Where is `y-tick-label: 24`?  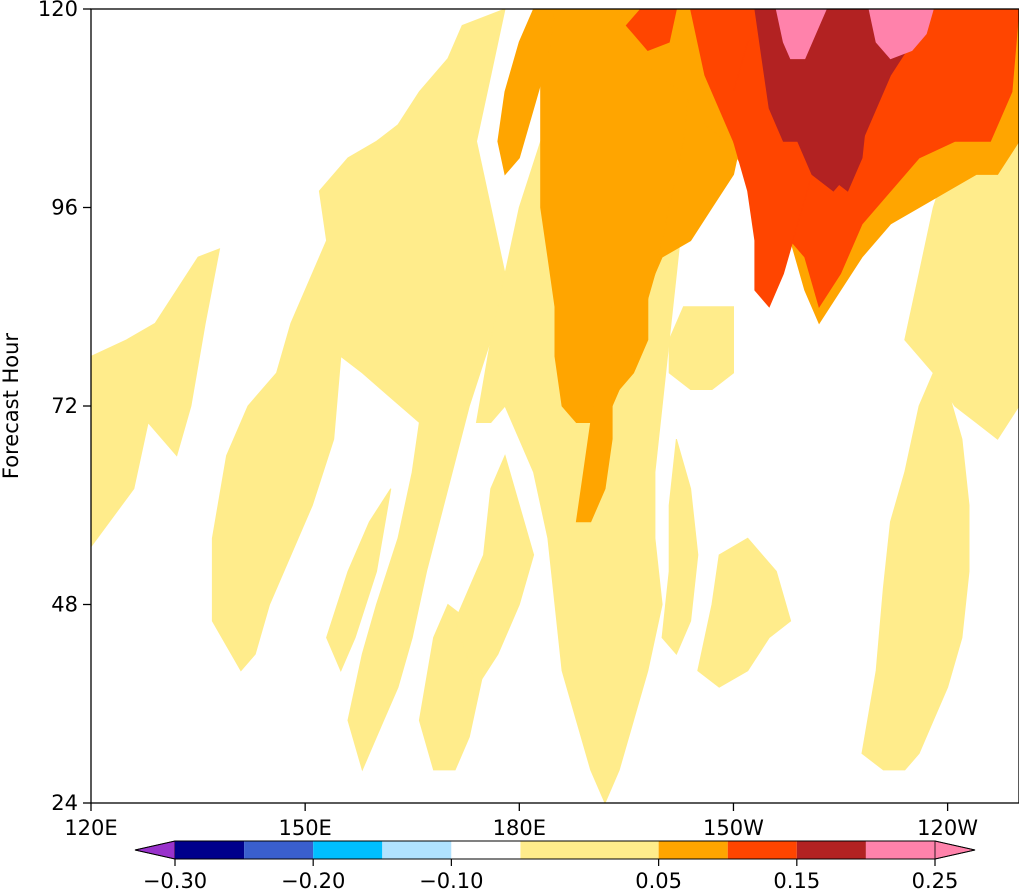
y-tick-label: 24 is located at coordinates (64, 803).